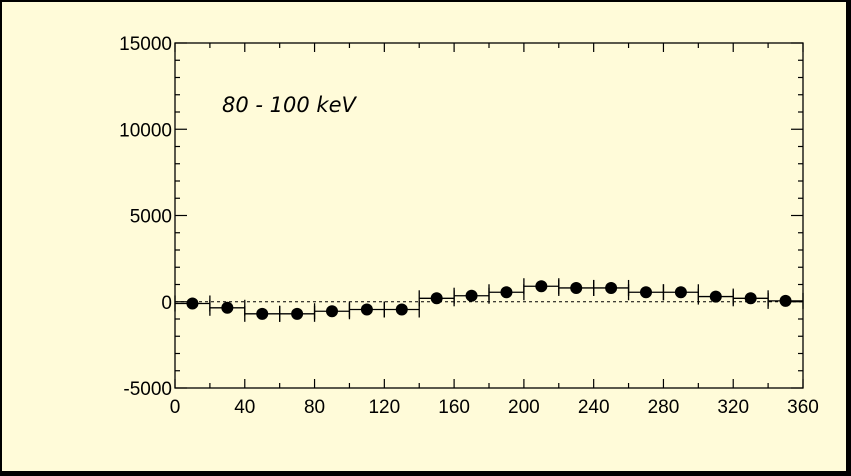 This screenshot has width=851, height=476. What do you see at coordinates (314, 407) in the screenshot?
I see `x-tick-label: 80` at bounding box center [314, 407].